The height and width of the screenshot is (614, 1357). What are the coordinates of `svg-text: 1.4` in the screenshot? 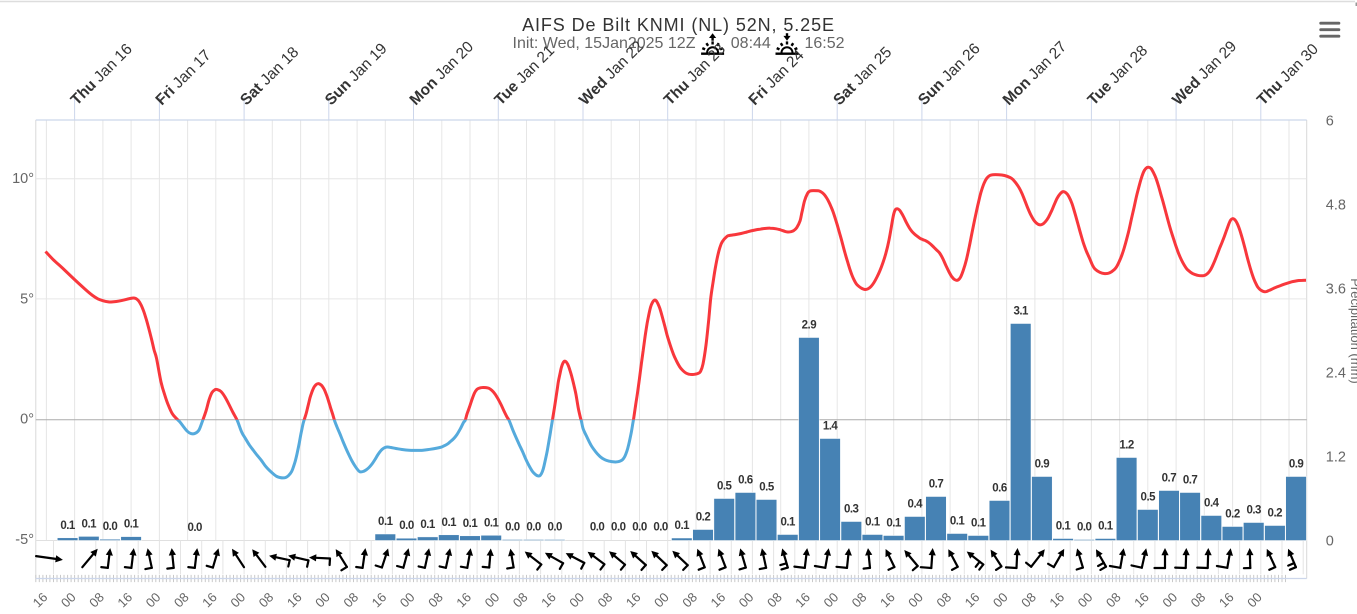 It's located at (831, 427).